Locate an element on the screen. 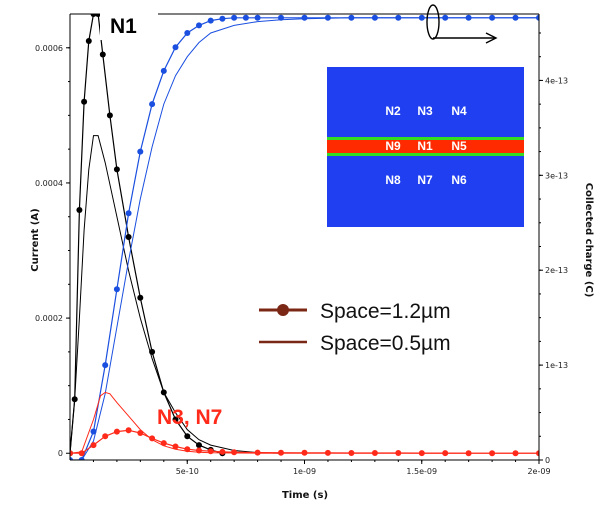  device-inset: N2 N3 N4 N9 N1 N5 N8 N7 N6 is located at coordinates (425, 147).